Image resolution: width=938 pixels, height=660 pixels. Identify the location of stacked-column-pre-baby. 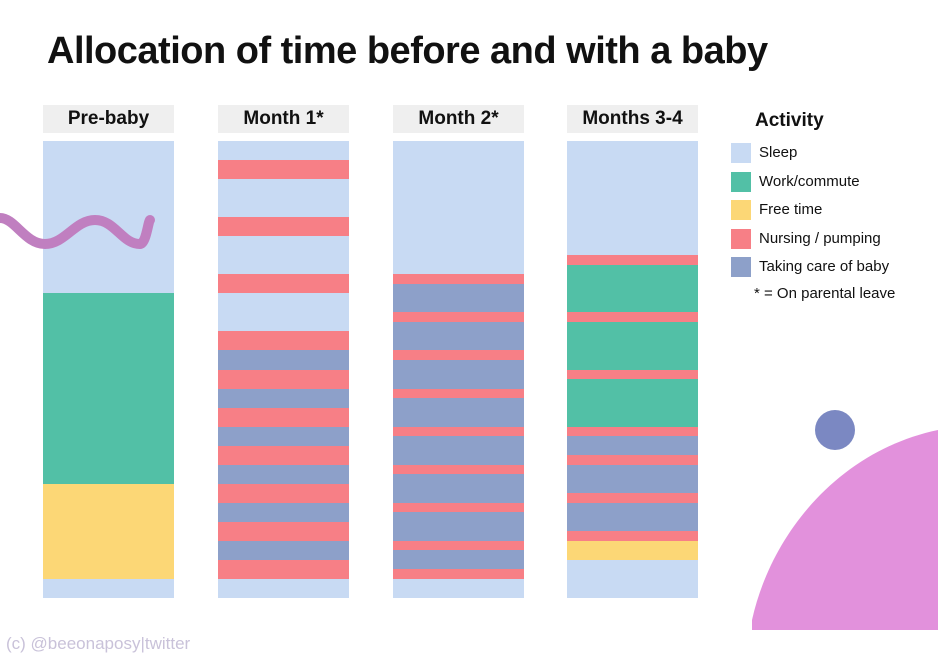
(108, 369).